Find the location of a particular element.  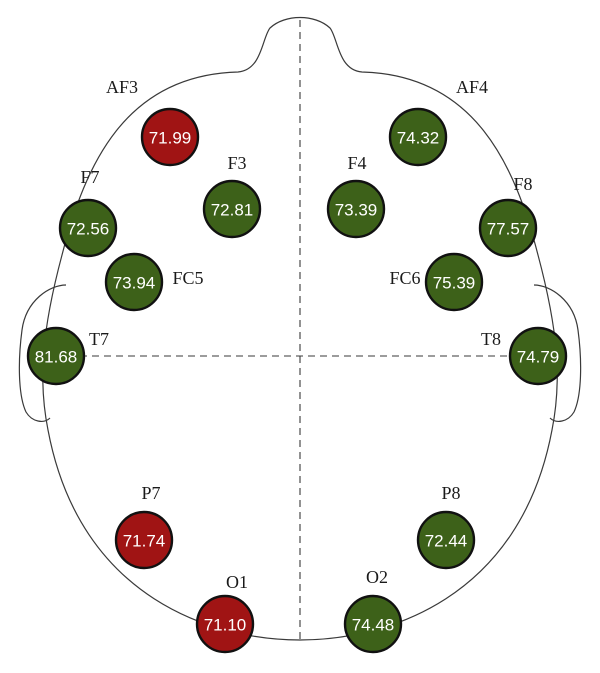

electrode-af3-marker is located at coordinates (170, 137).